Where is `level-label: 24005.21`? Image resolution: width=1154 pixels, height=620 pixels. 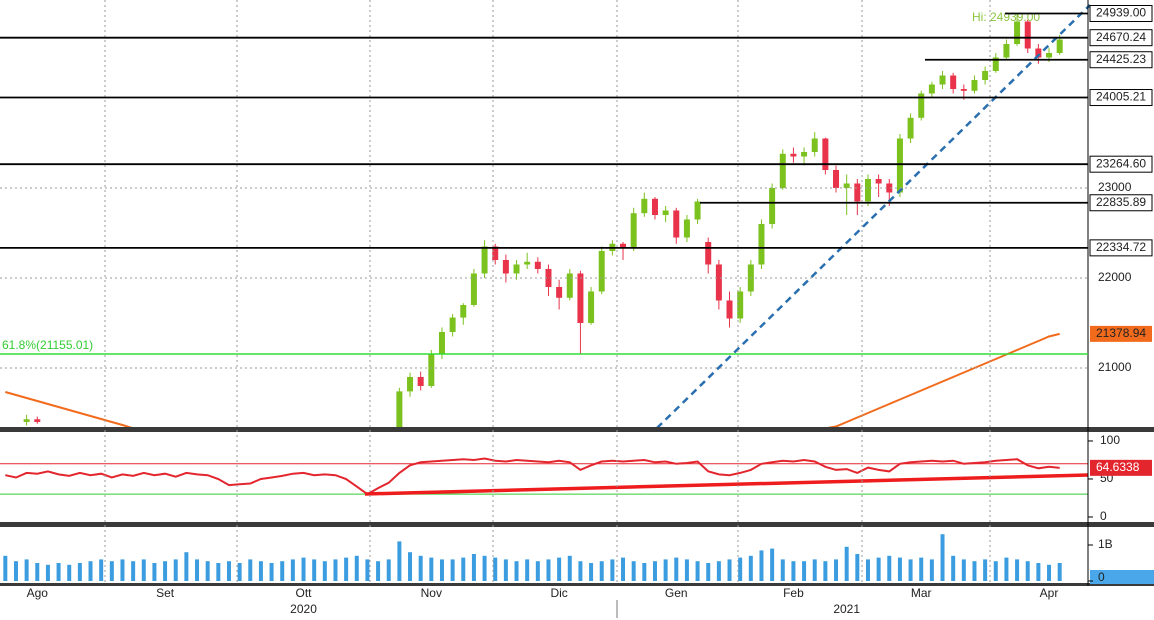 level-label: 24005.21 is located at coordinates (1121, 97).